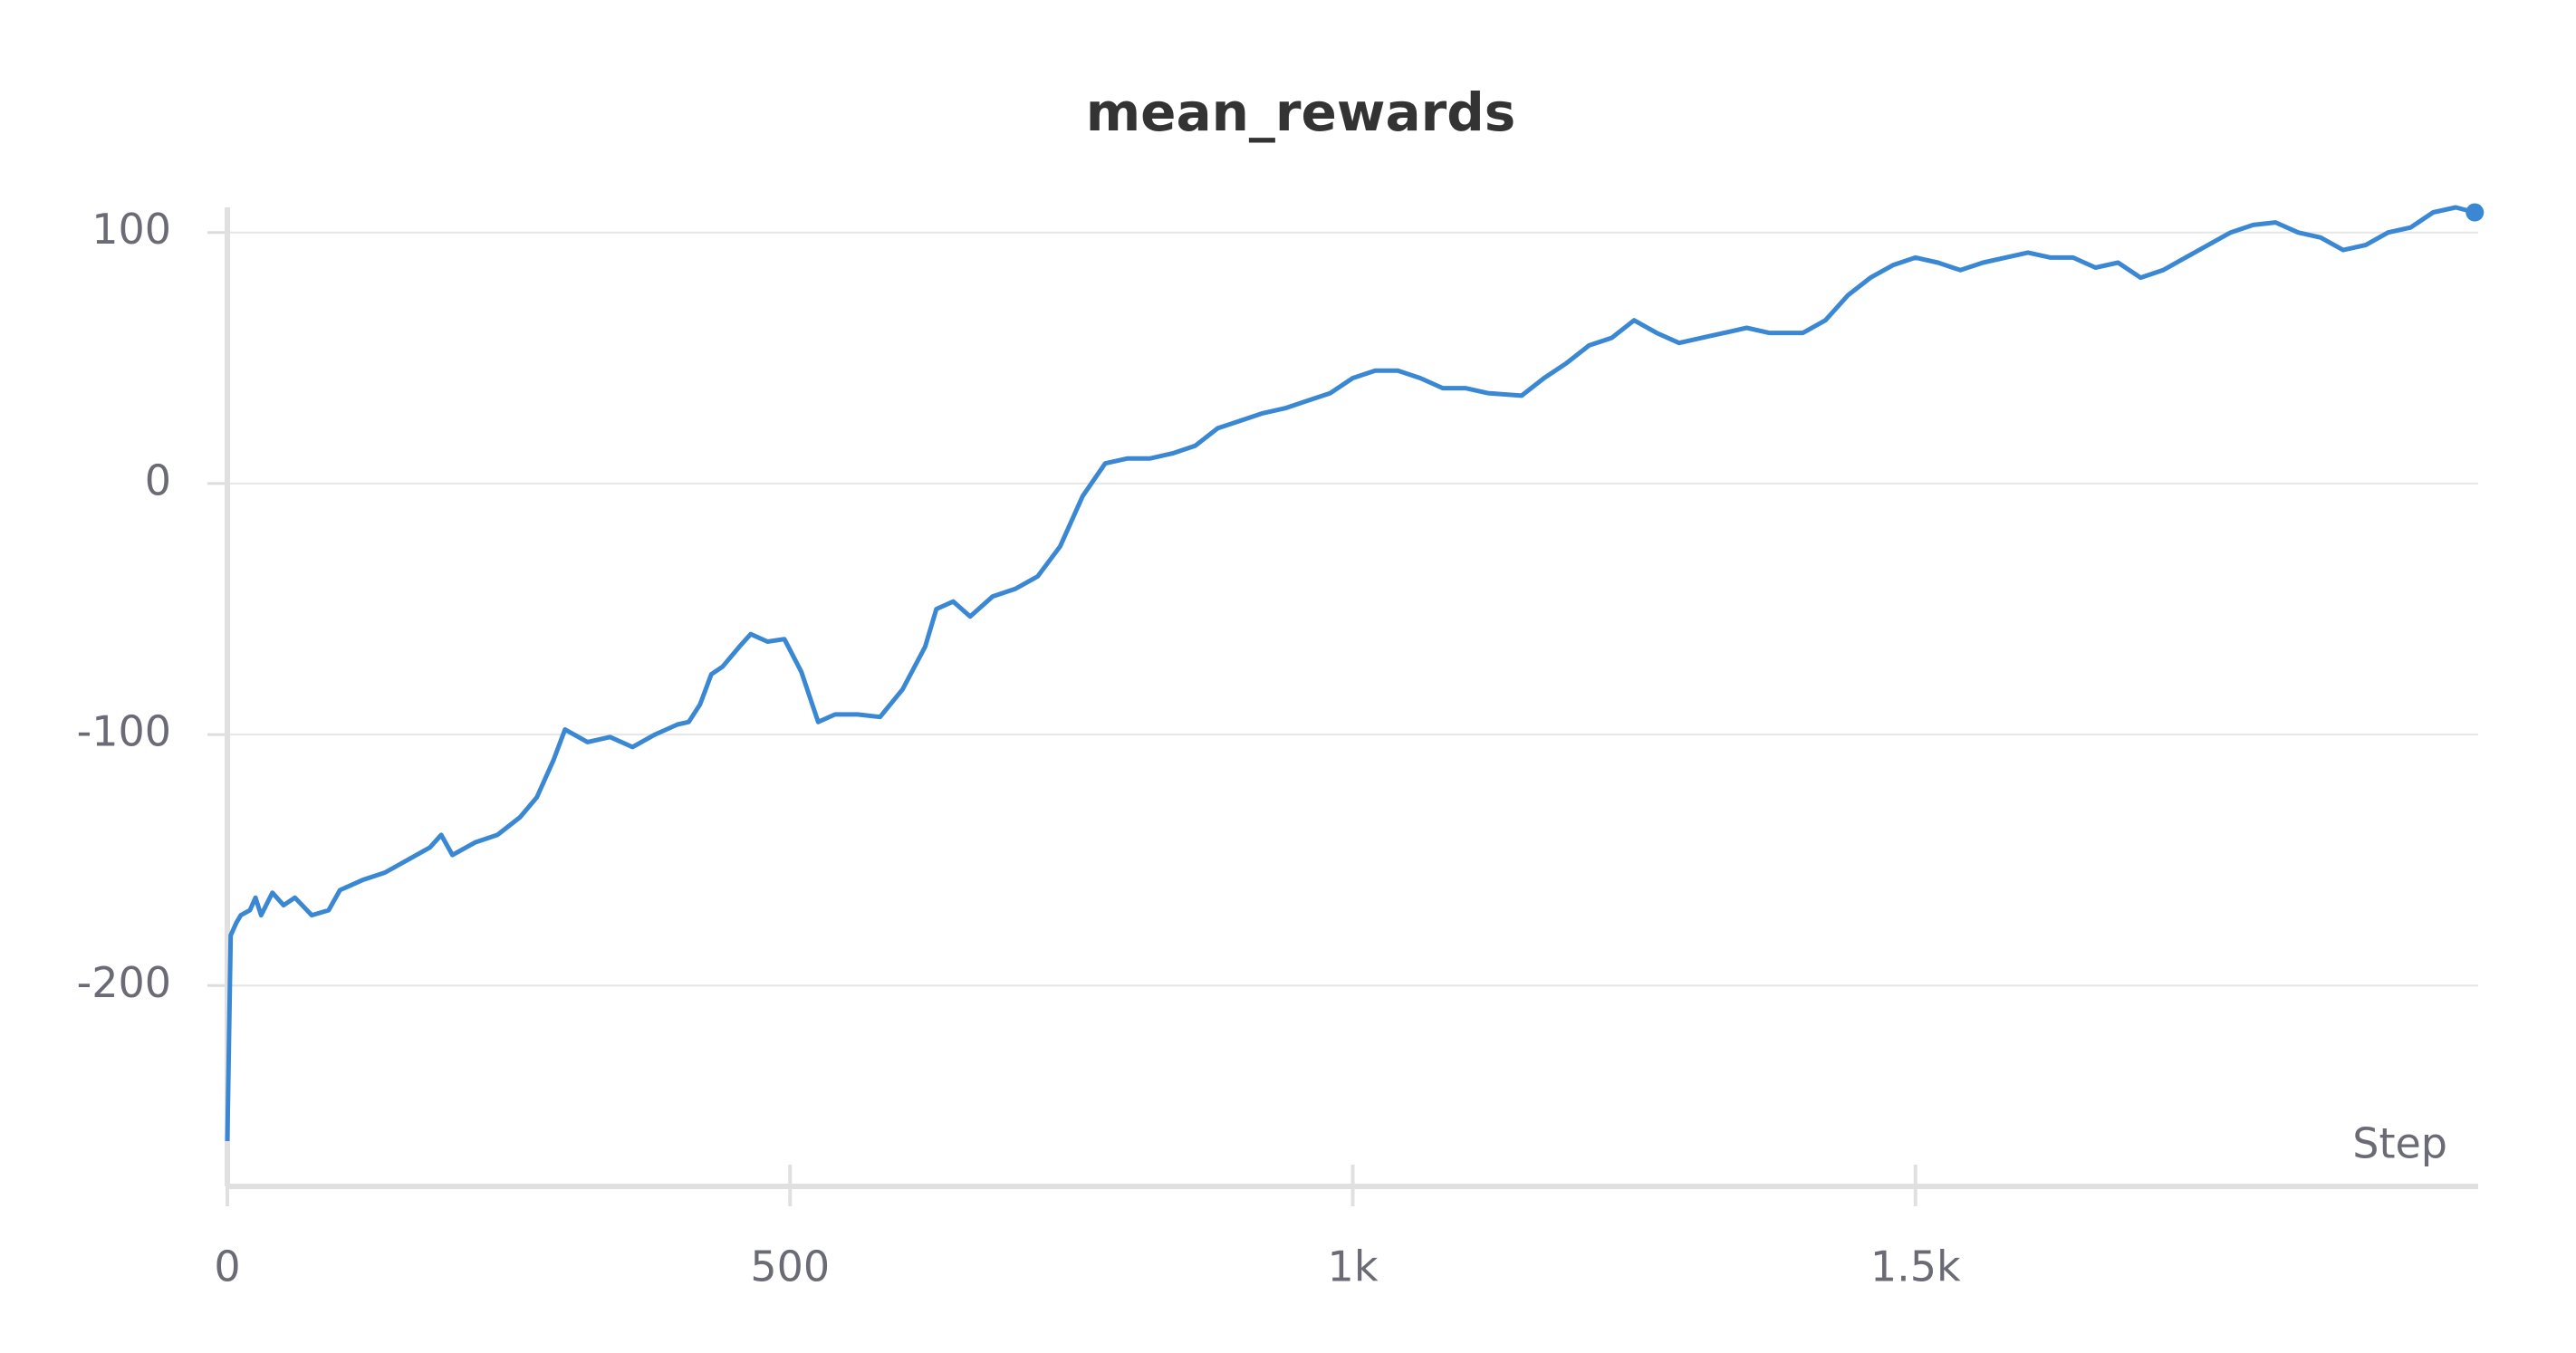  What do you see at coordinates (124, 731) in the screenshot?
I see `y-tick-label: -100` at bounding box center [124, 731].